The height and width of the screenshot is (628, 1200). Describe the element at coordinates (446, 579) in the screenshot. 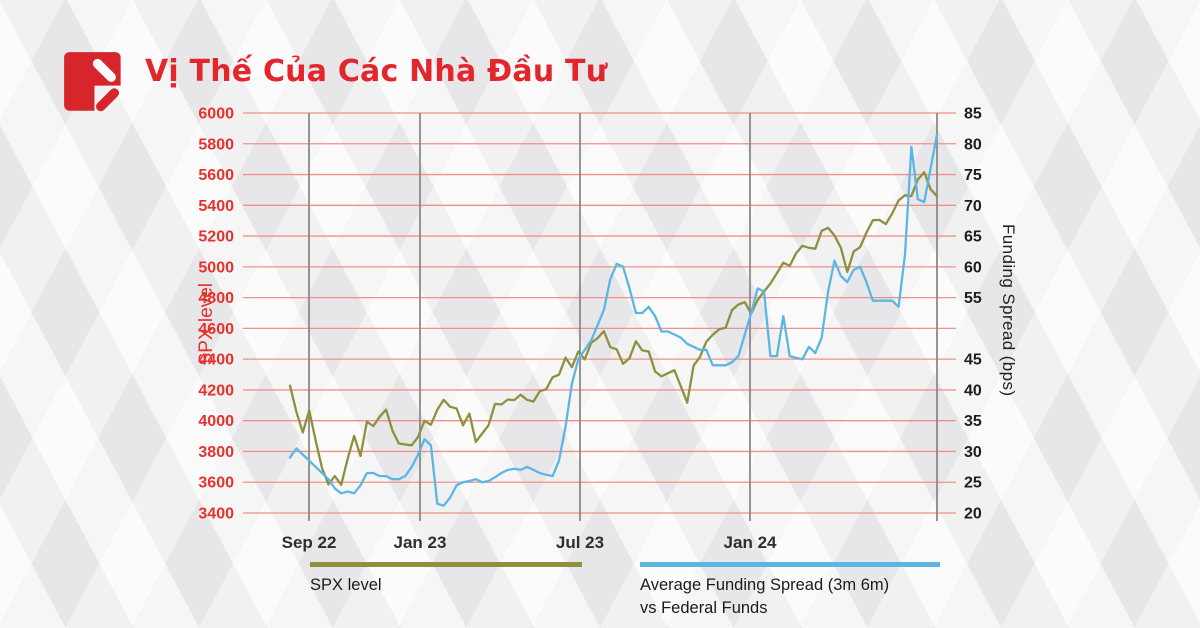

I see `legend-item-spx: SPX level` at that location.